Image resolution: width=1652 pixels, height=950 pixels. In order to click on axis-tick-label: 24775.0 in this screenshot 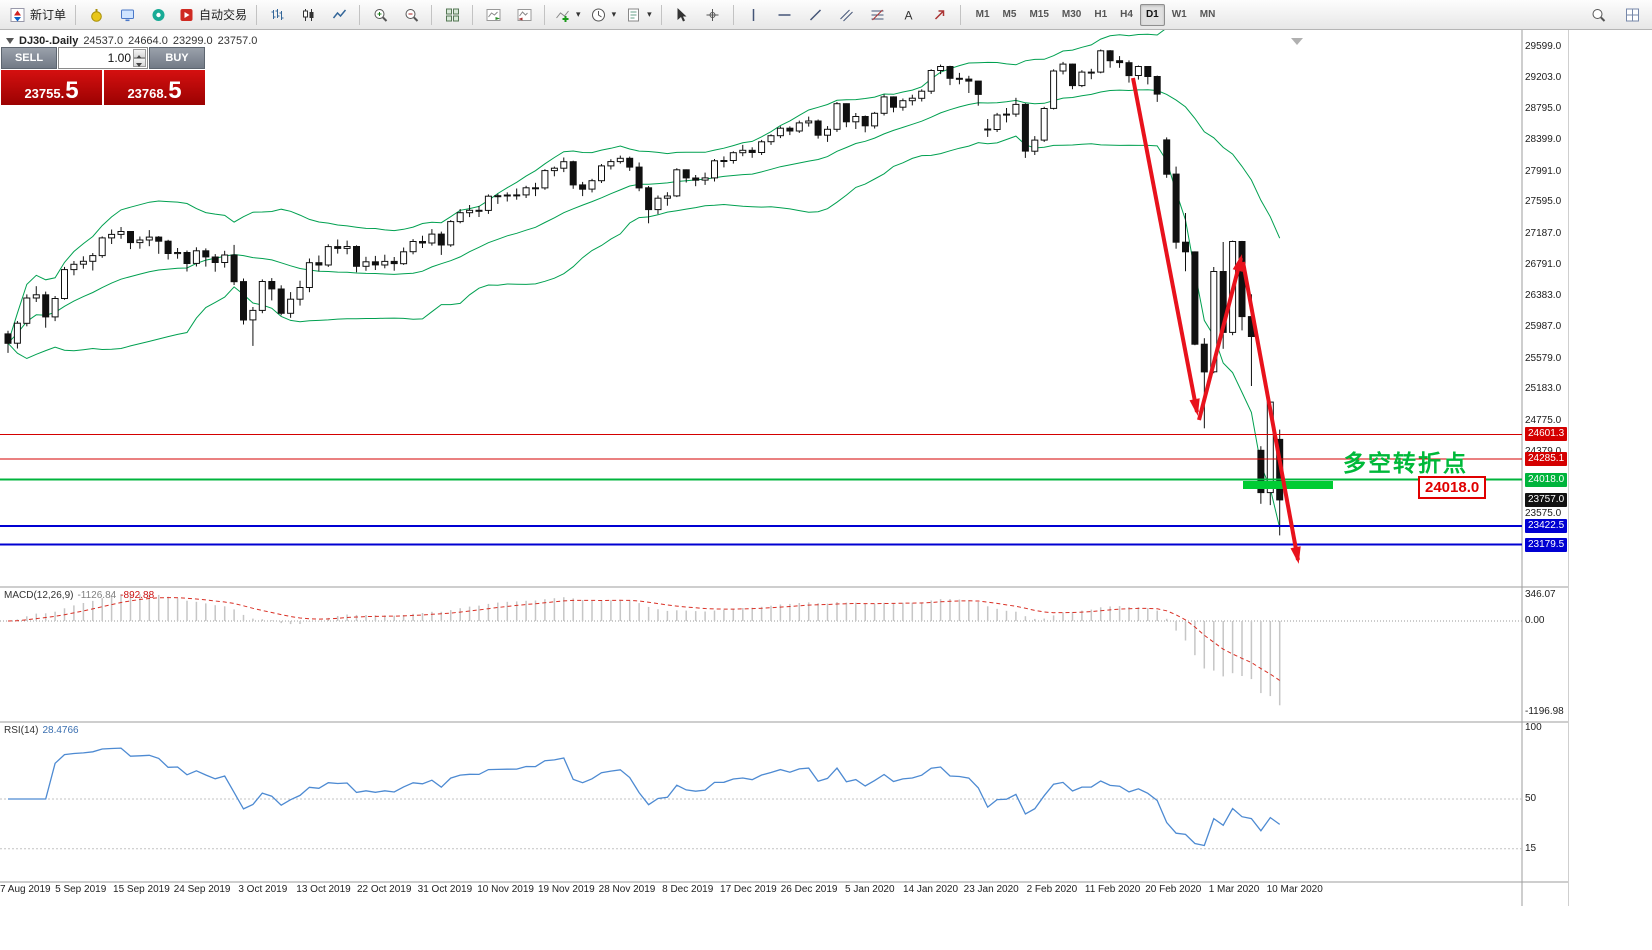, I will do `click(1543, 420)`.